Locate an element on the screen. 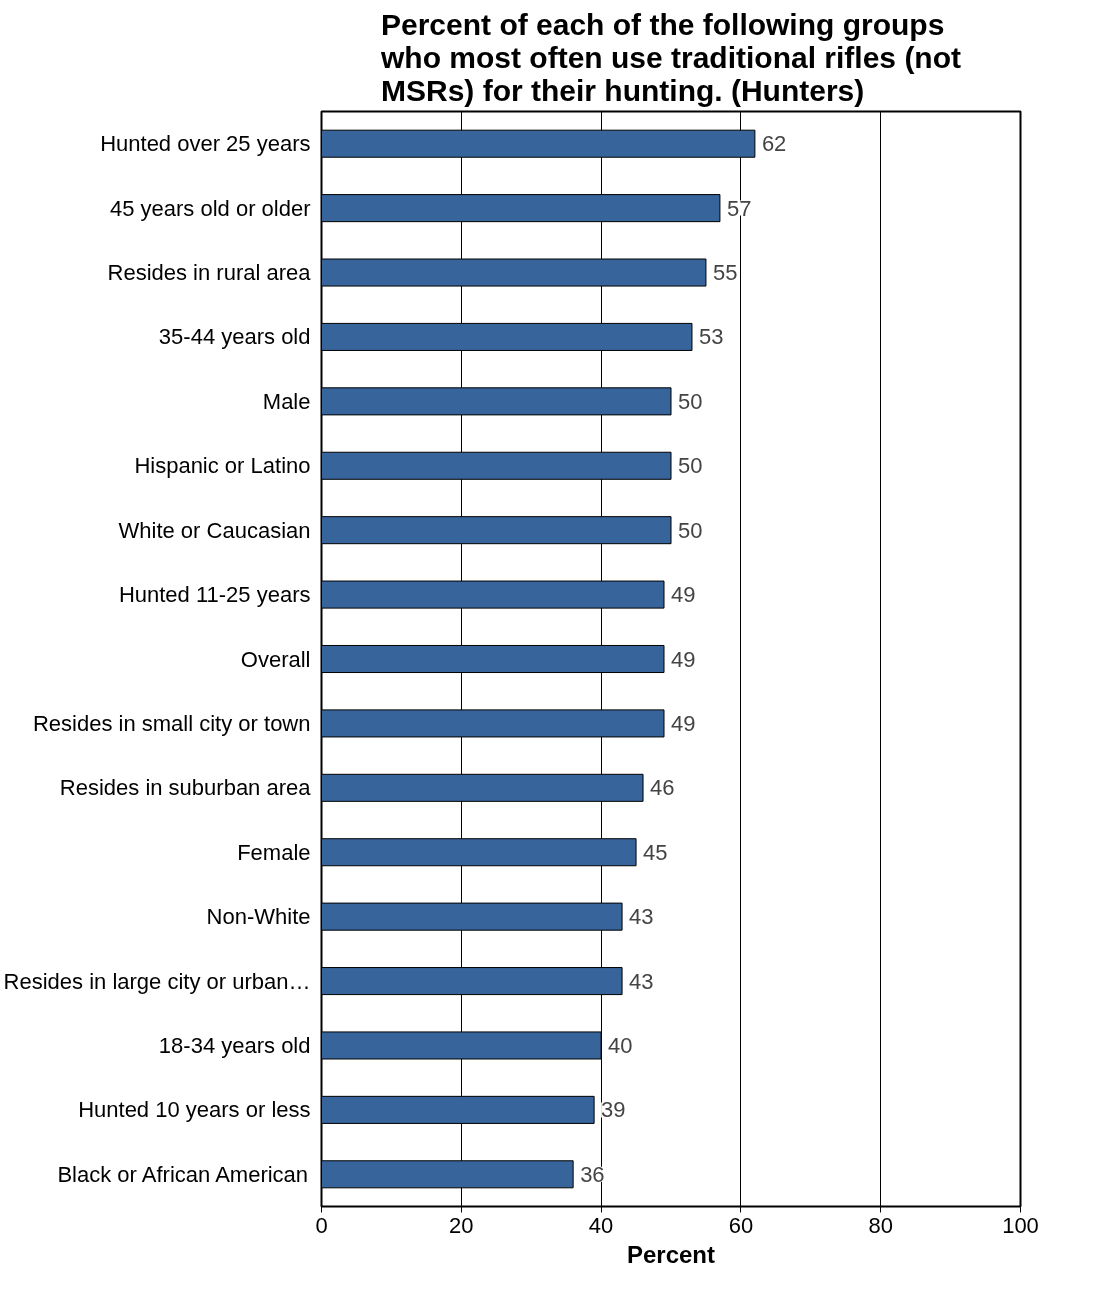 The height and width of the screenshot is (1289, 1103). x-tick-label: 20 is located at coordinates (461, 1225).